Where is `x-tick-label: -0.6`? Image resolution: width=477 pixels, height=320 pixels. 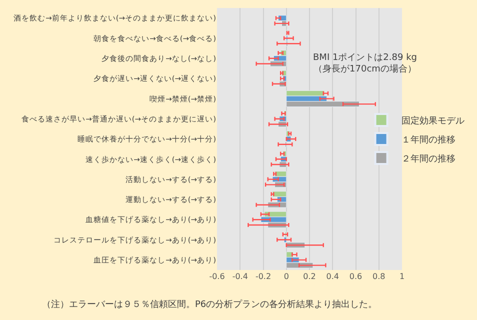
x-tick-label: -0.6 is located at coordinates (217, 276).